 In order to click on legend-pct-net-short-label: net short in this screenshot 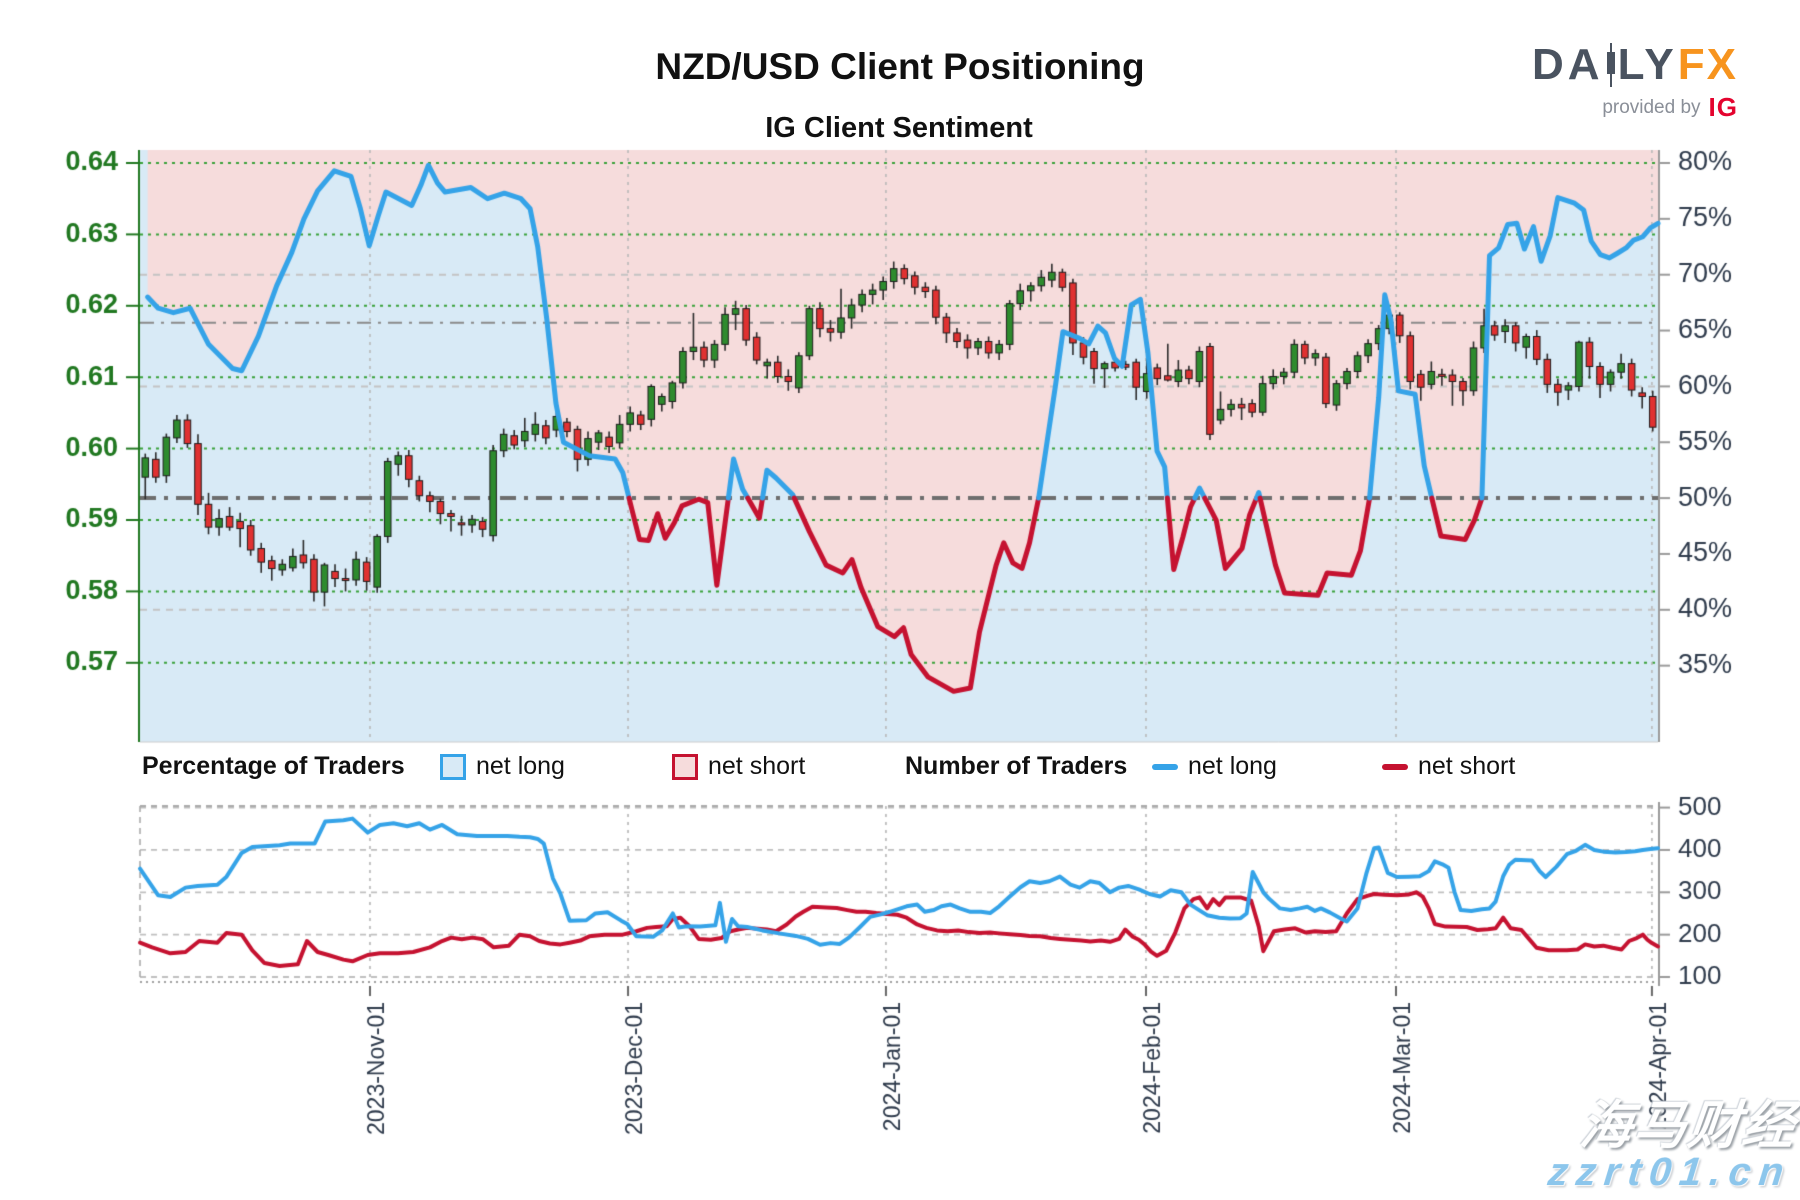, I will do `click(757, 766)`.